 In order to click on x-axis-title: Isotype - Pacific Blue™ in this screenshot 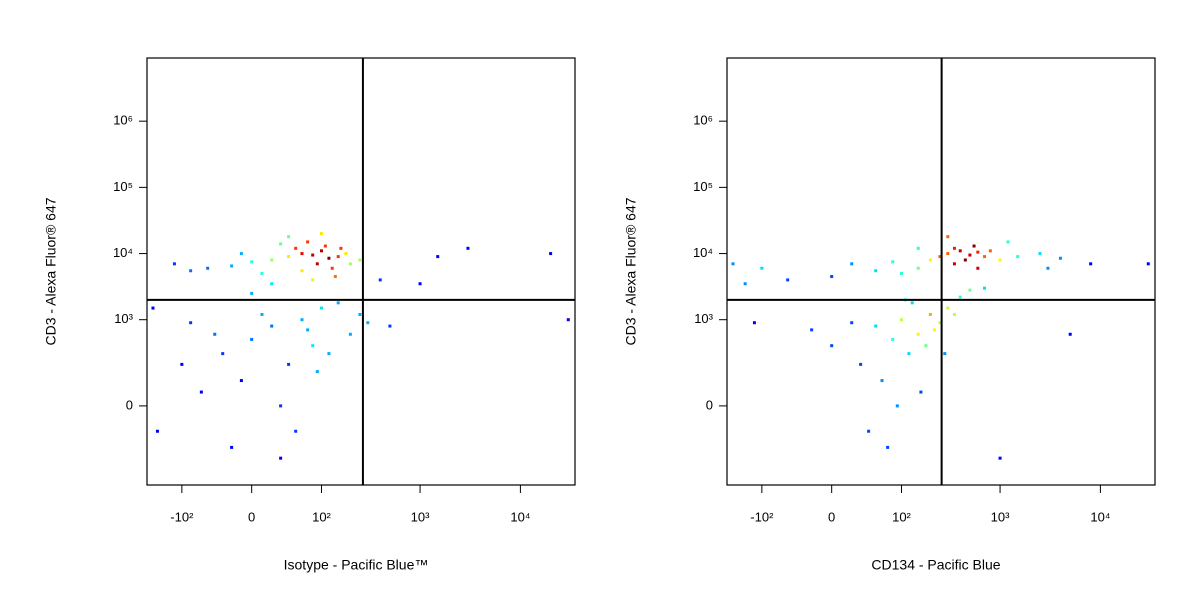, I will do `click(356, 565)`.